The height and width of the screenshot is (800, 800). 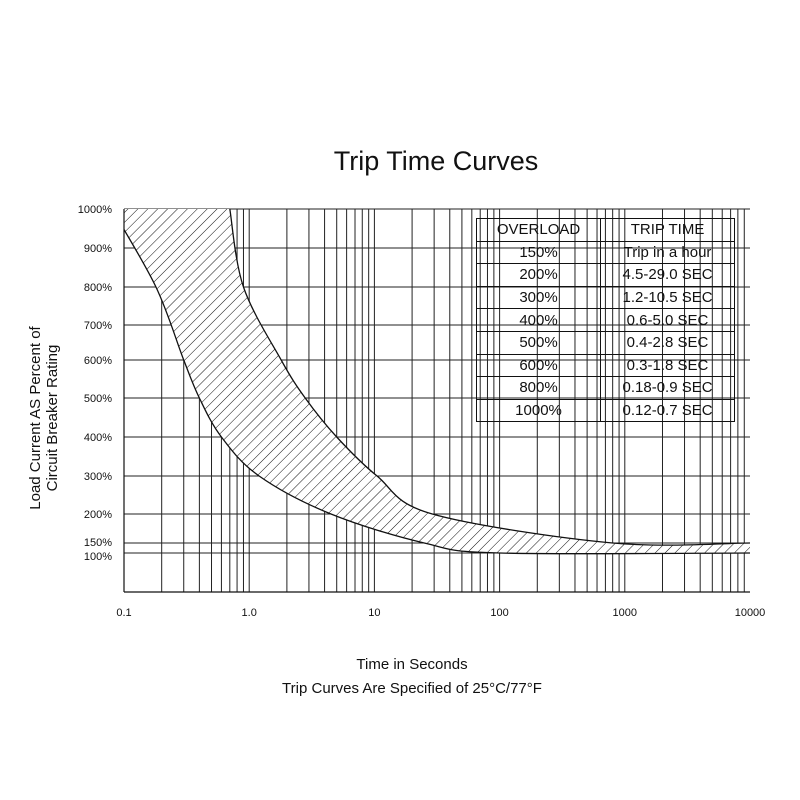 I want to click on y-tick-label: 400%, so click(x=98, y=438).